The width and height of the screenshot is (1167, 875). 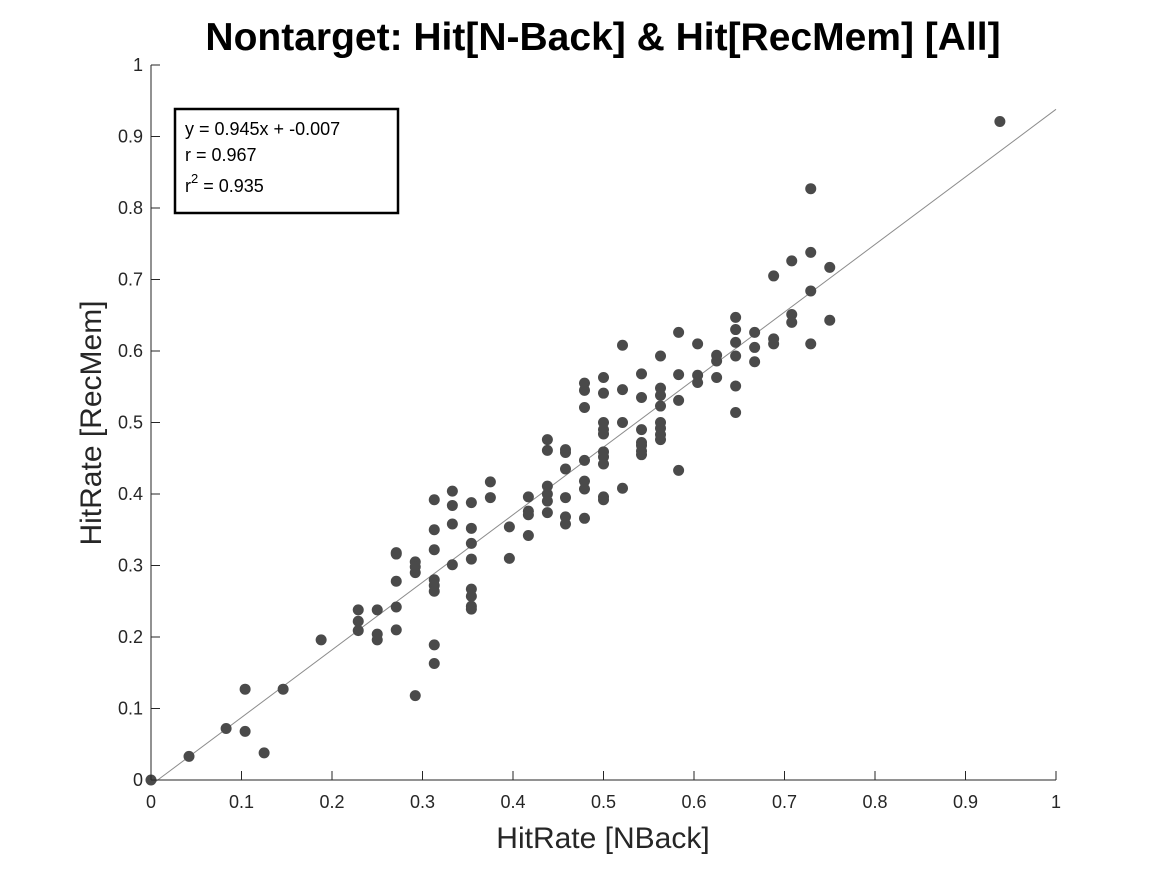 What do you see at coordinates (194, 178) in the screenshot?
I see `r-squared-exponent: 2` at bounding box center [194, 178].